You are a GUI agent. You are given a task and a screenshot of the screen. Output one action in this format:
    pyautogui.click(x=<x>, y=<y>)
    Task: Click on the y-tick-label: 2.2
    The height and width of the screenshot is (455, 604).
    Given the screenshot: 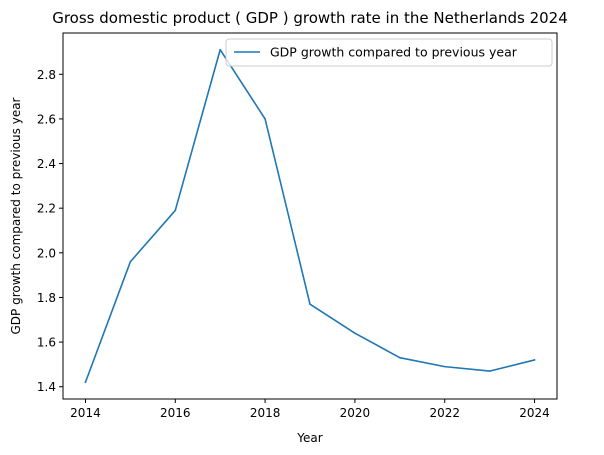 What is the action you would take?
    pyautogui.click(x=46, y=209)
    